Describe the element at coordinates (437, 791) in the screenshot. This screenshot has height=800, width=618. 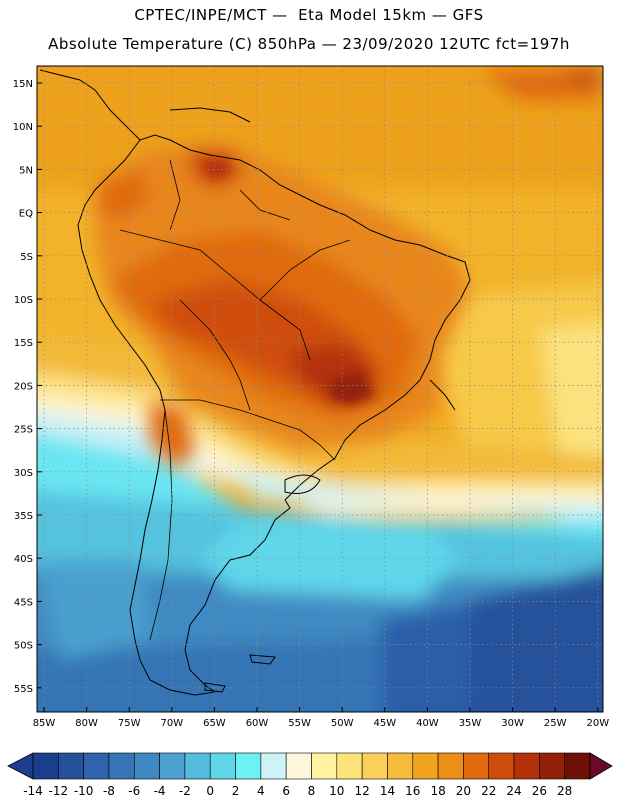
I see `colorbar-label: 18` at that location.